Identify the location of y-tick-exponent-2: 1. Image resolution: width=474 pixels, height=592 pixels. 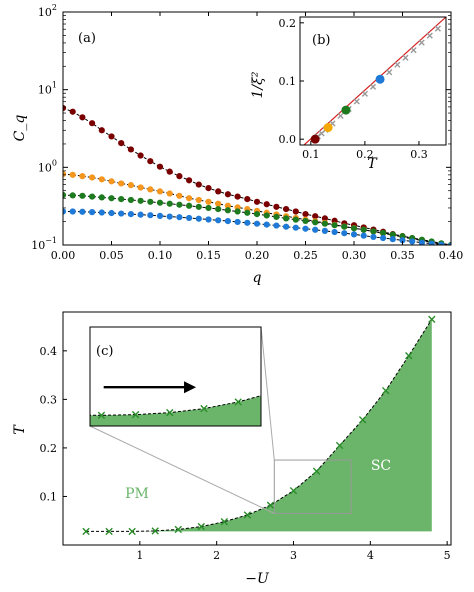
(54, 85).